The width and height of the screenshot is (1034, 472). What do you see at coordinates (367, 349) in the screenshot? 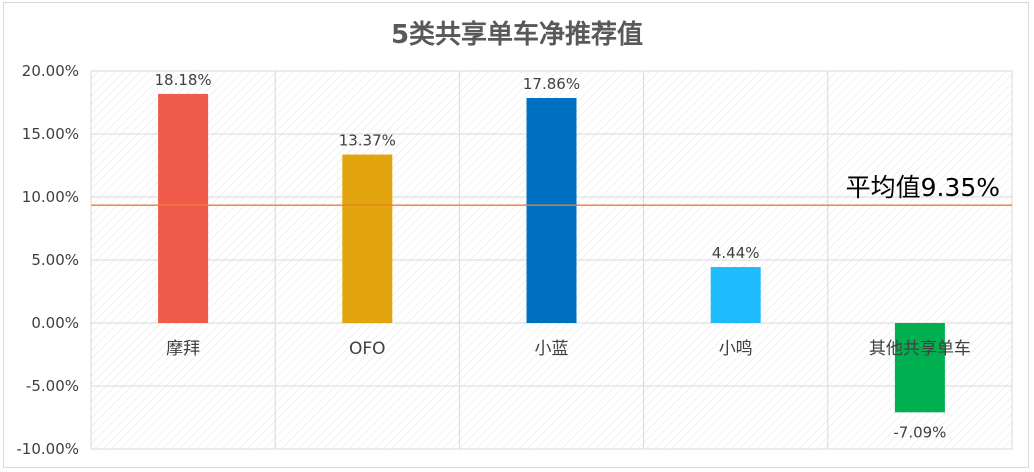
I see `category-label: OFO` at bounding box center [367, 349].